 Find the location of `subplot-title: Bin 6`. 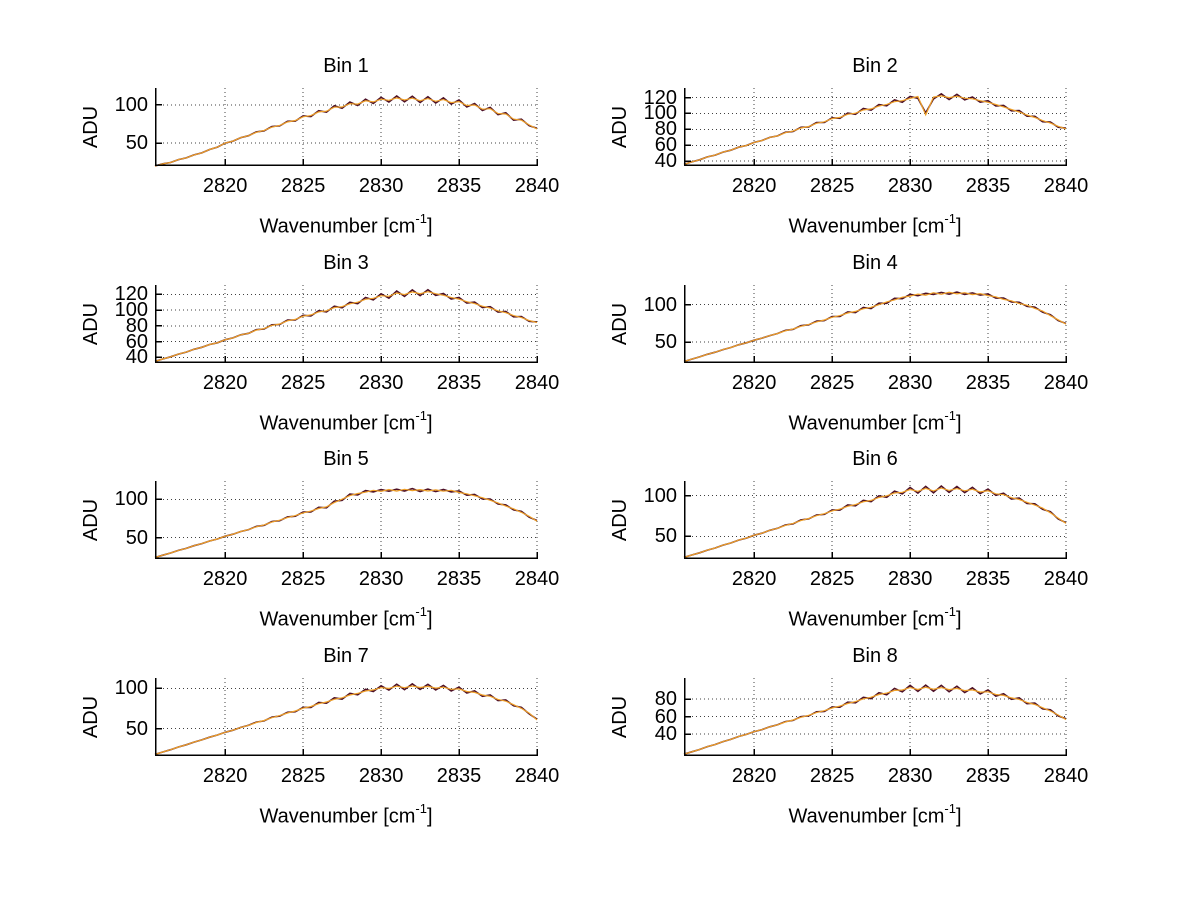

subplot-title: Bin 6 is located at coordinates (875, 459).